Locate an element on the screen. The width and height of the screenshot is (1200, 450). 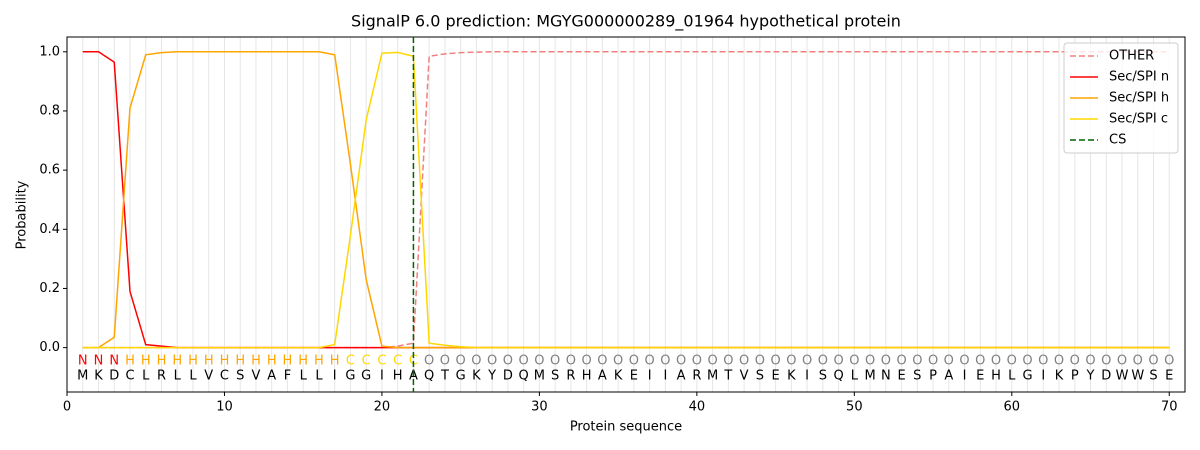
x-tick-label: 20 is located at coordinates (382, 407).